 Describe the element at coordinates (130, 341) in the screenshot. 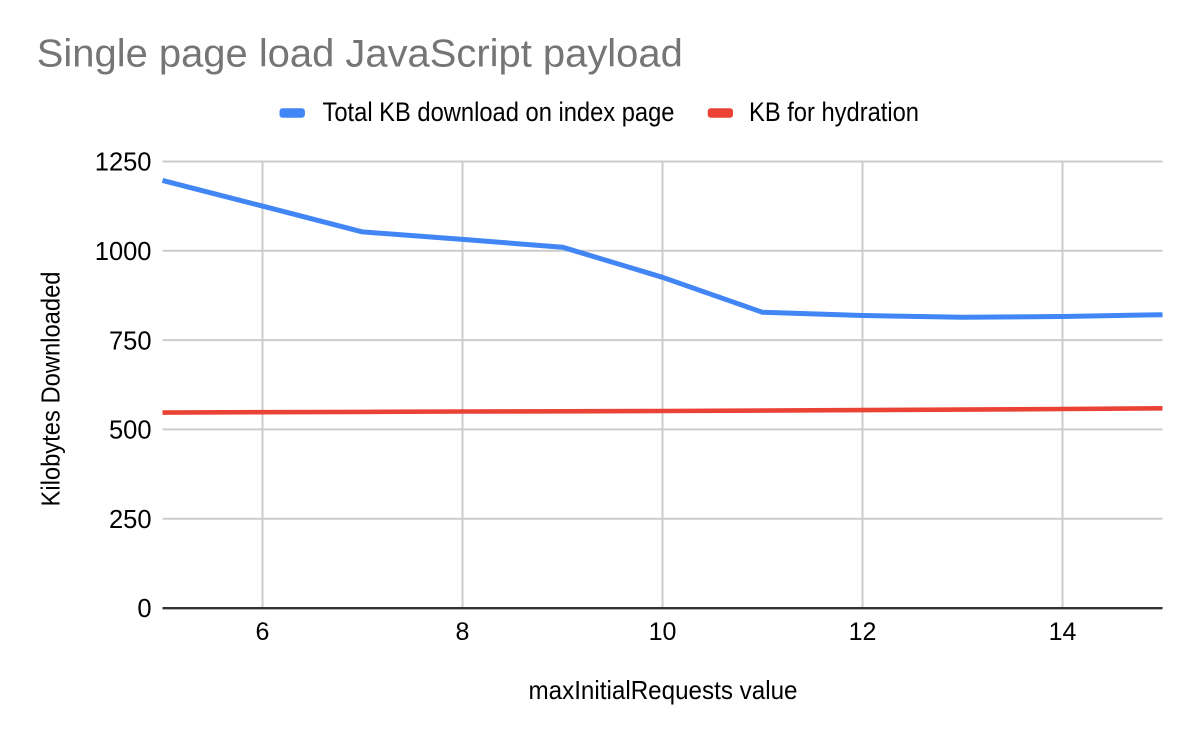

I see `svg-text: 750` at that location.